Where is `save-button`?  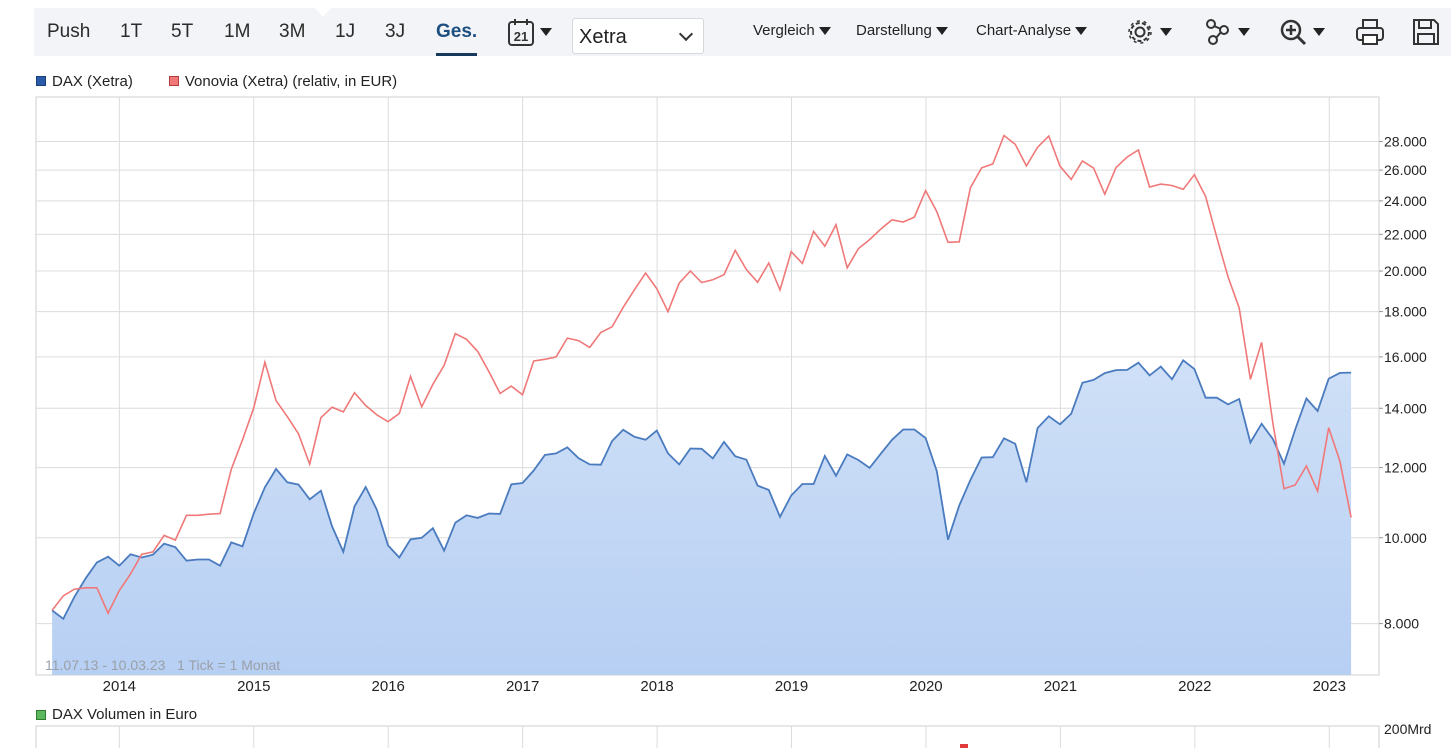
save-button is located at coordinates (1426, 32).